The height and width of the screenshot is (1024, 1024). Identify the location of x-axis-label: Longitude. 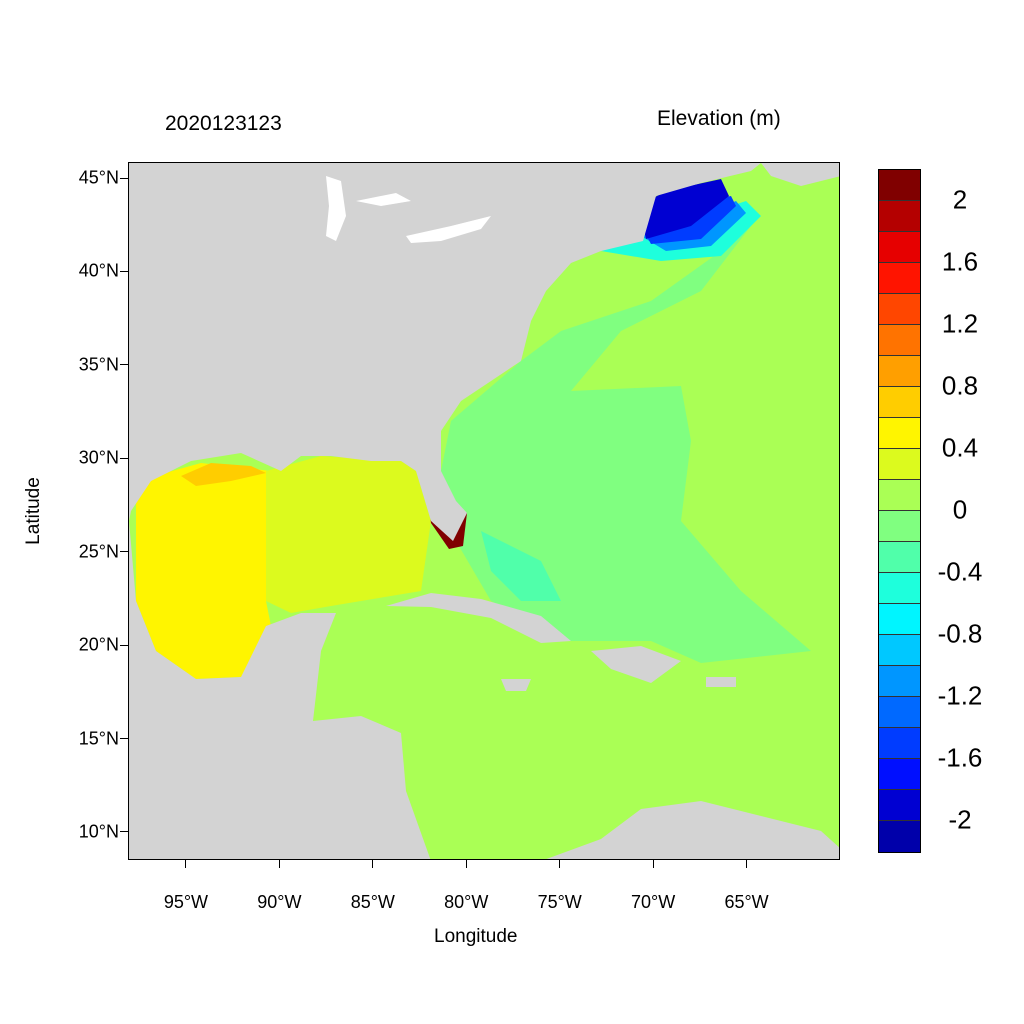
(476, 936).